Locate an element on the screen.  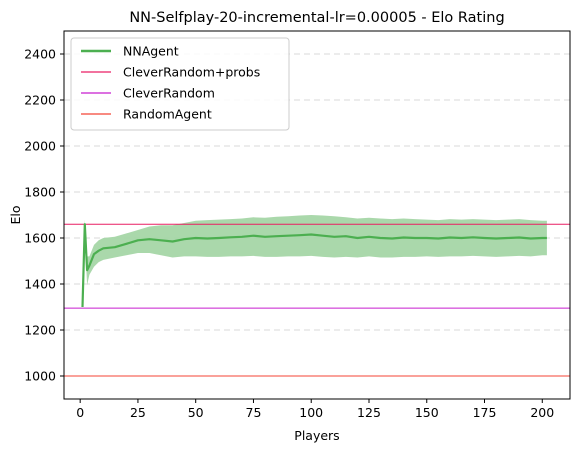
y-tick-label: 2200 is located at coordinates (40, 100).